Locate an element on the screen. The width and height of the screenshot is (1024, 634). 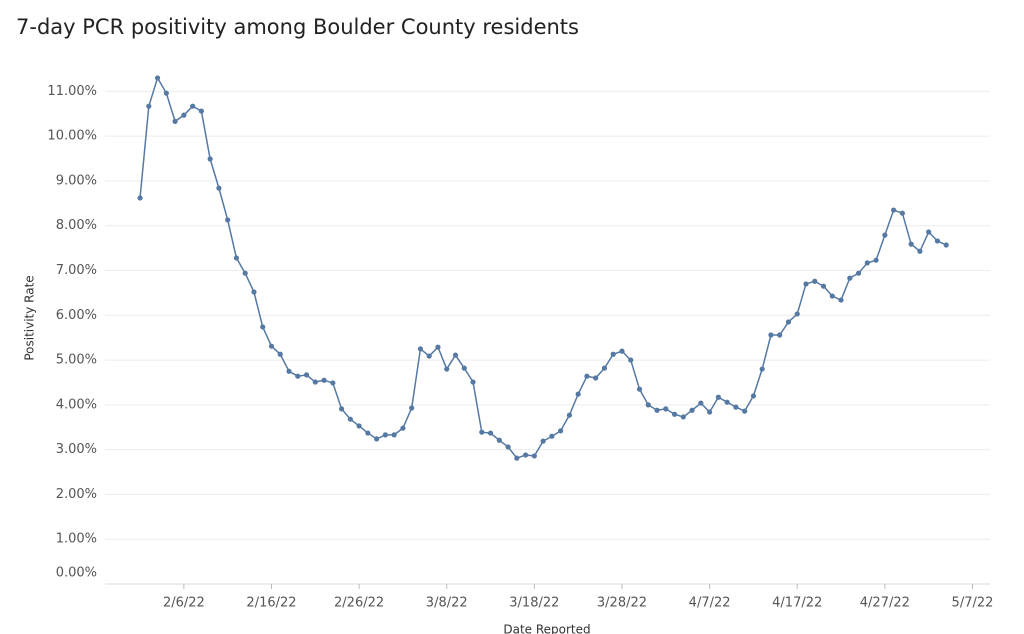
x-axis-title: Date Reported is located at coordinates (546, 628).